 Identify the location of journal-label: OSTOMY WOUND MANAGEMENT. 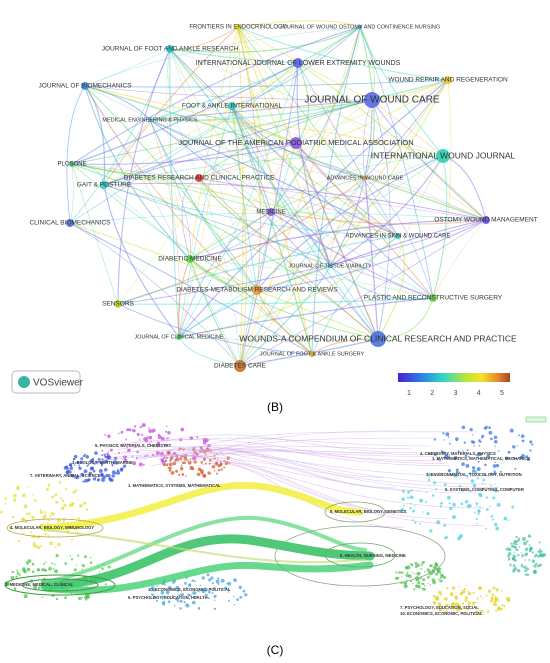
(485, 220).